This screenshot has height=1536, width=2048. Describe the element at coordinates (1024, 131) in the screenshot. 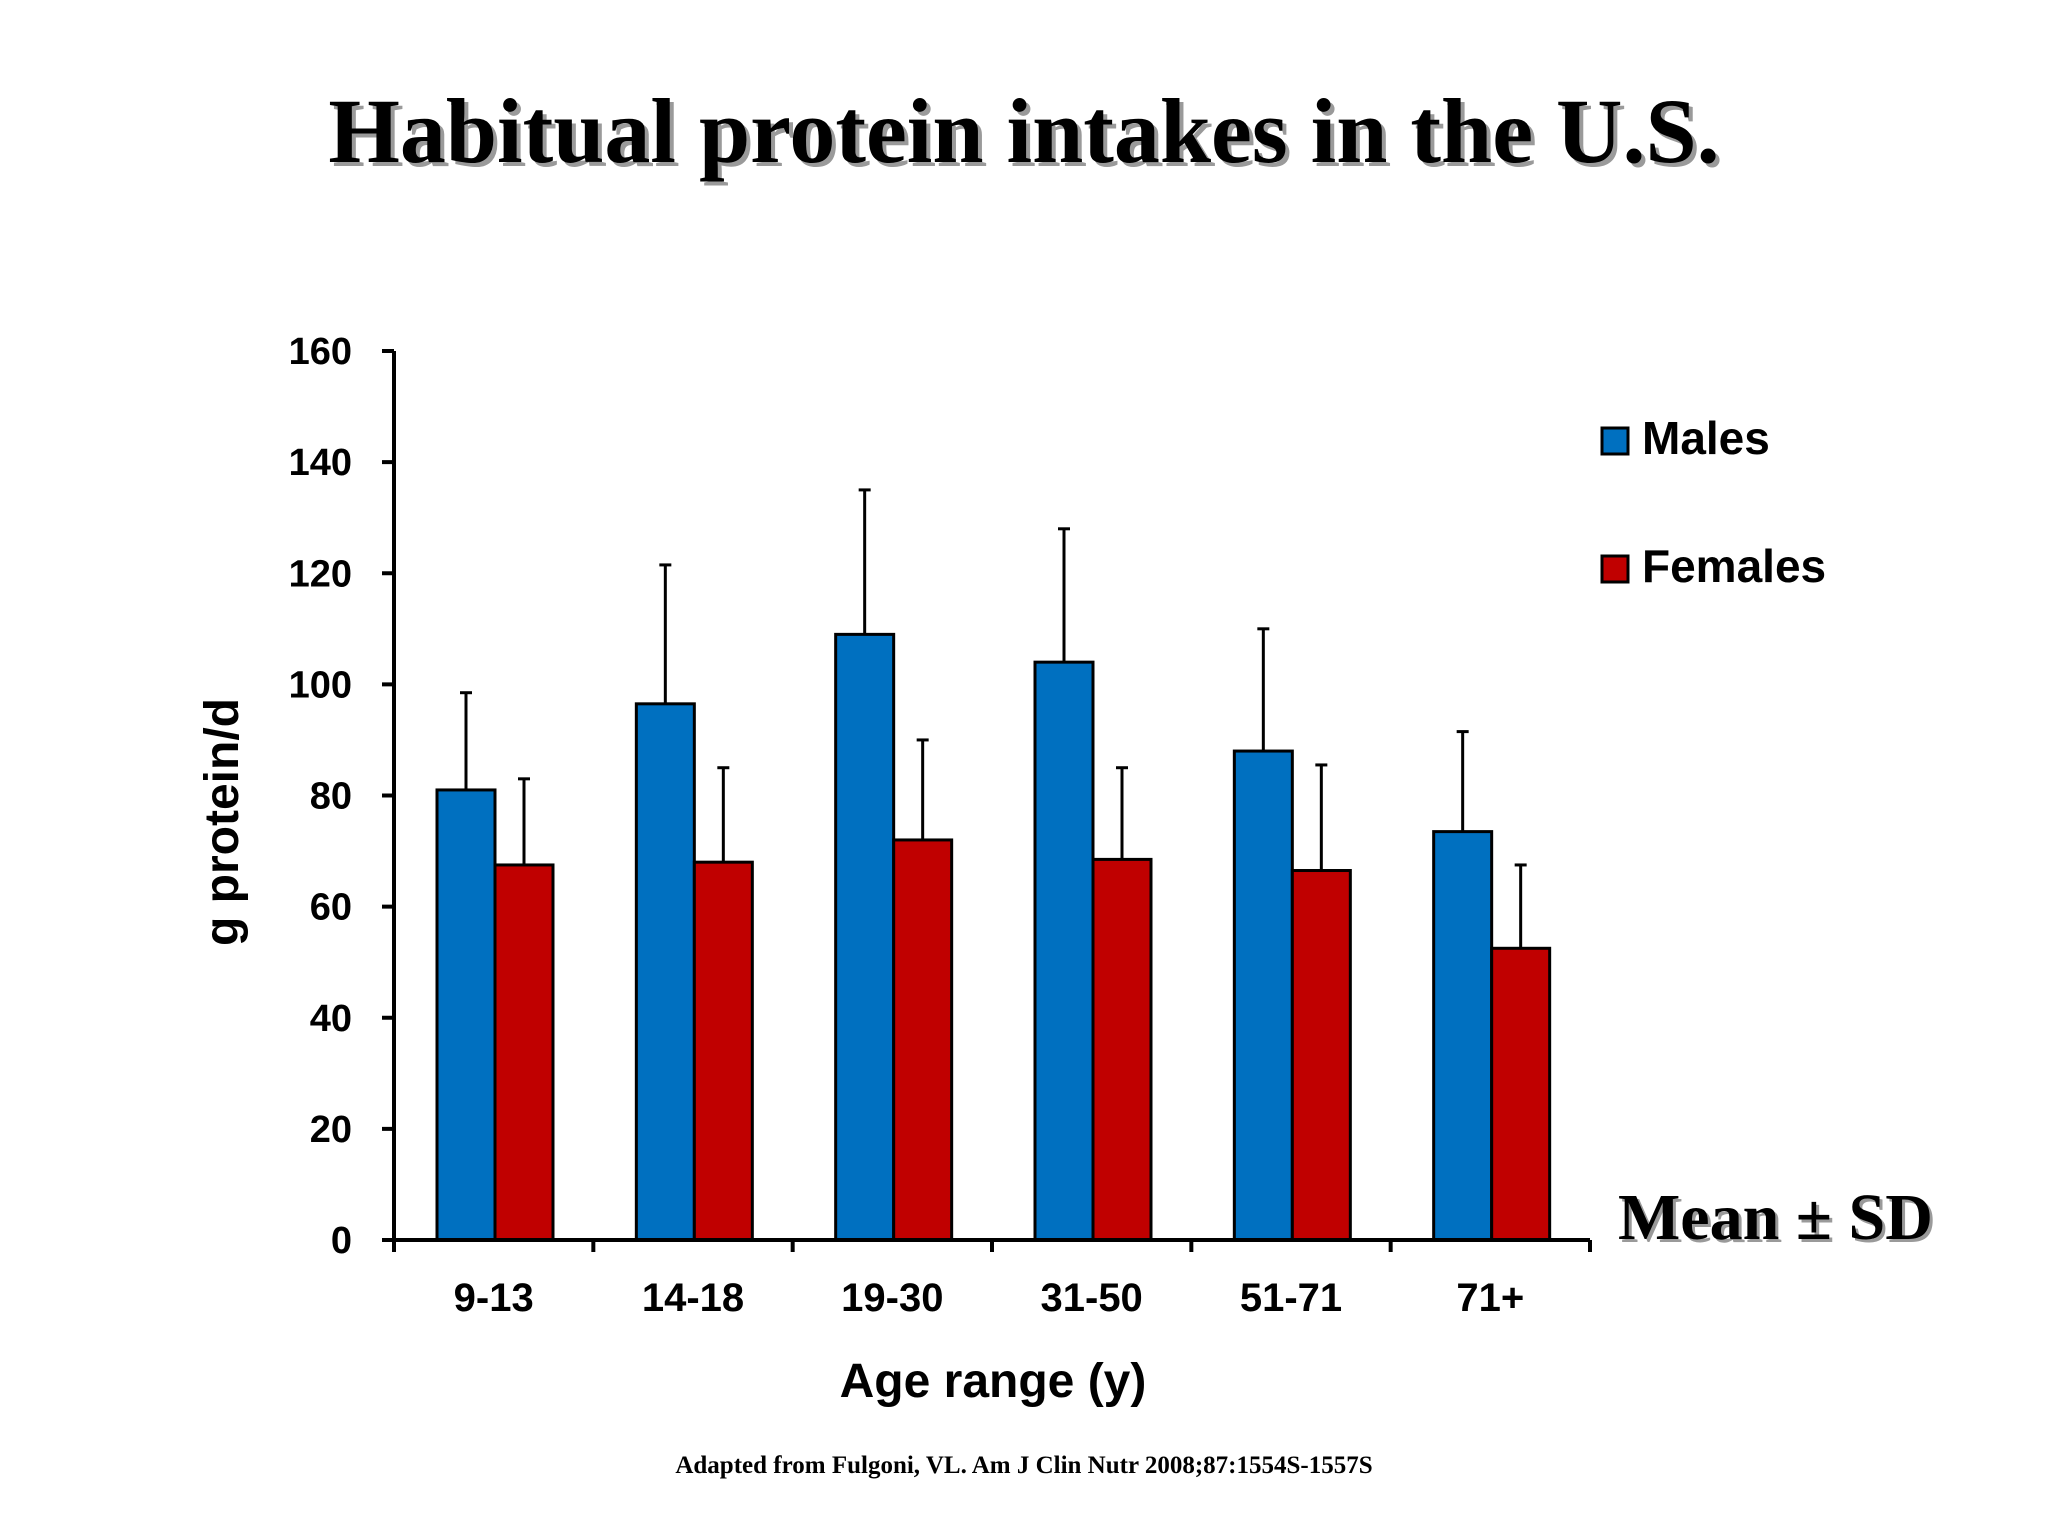

I see `page-title: Habitual protein intakes in the U.S.` at that location.